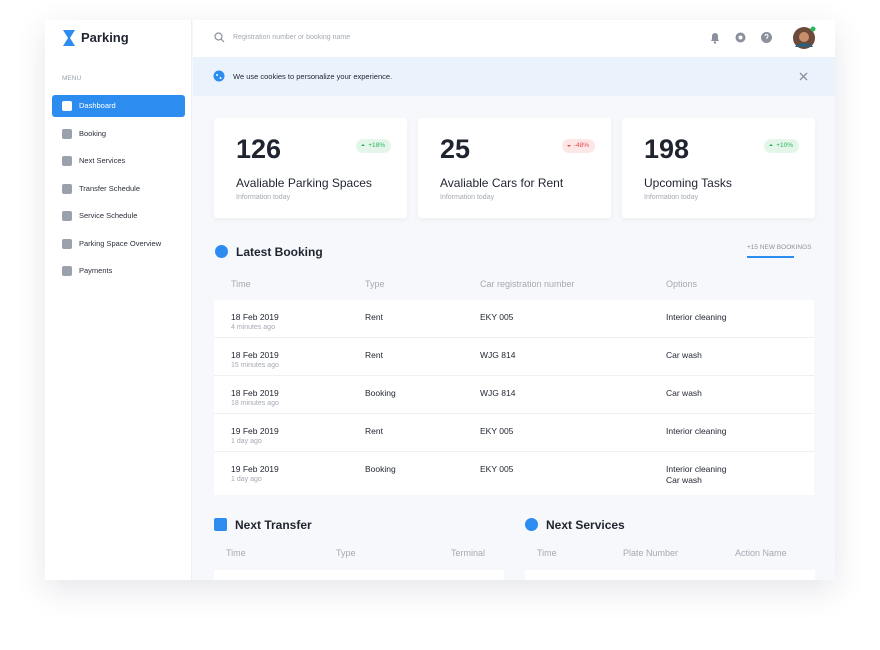 This screenshot has height=650, width=880. Describe the element at coordinates (118, 271) in the screenshot. I see `menu-item: Payments` at that location.